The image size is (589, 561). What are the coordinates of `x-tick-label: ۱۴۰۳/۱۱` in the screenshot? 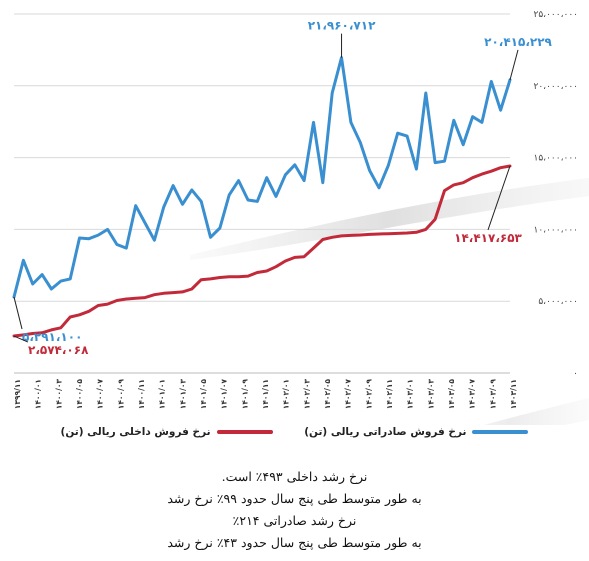 It's located at (513, 394).